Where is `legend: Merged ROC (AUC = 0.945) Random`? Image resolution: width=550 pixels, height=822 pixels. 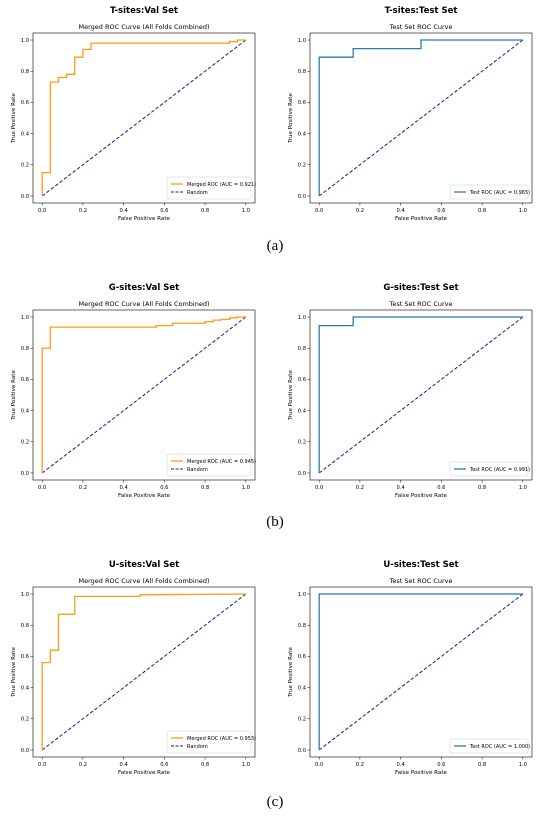
legend: Merged ROC (AUC = 0.945) Random is located at coordinates (211, 465).